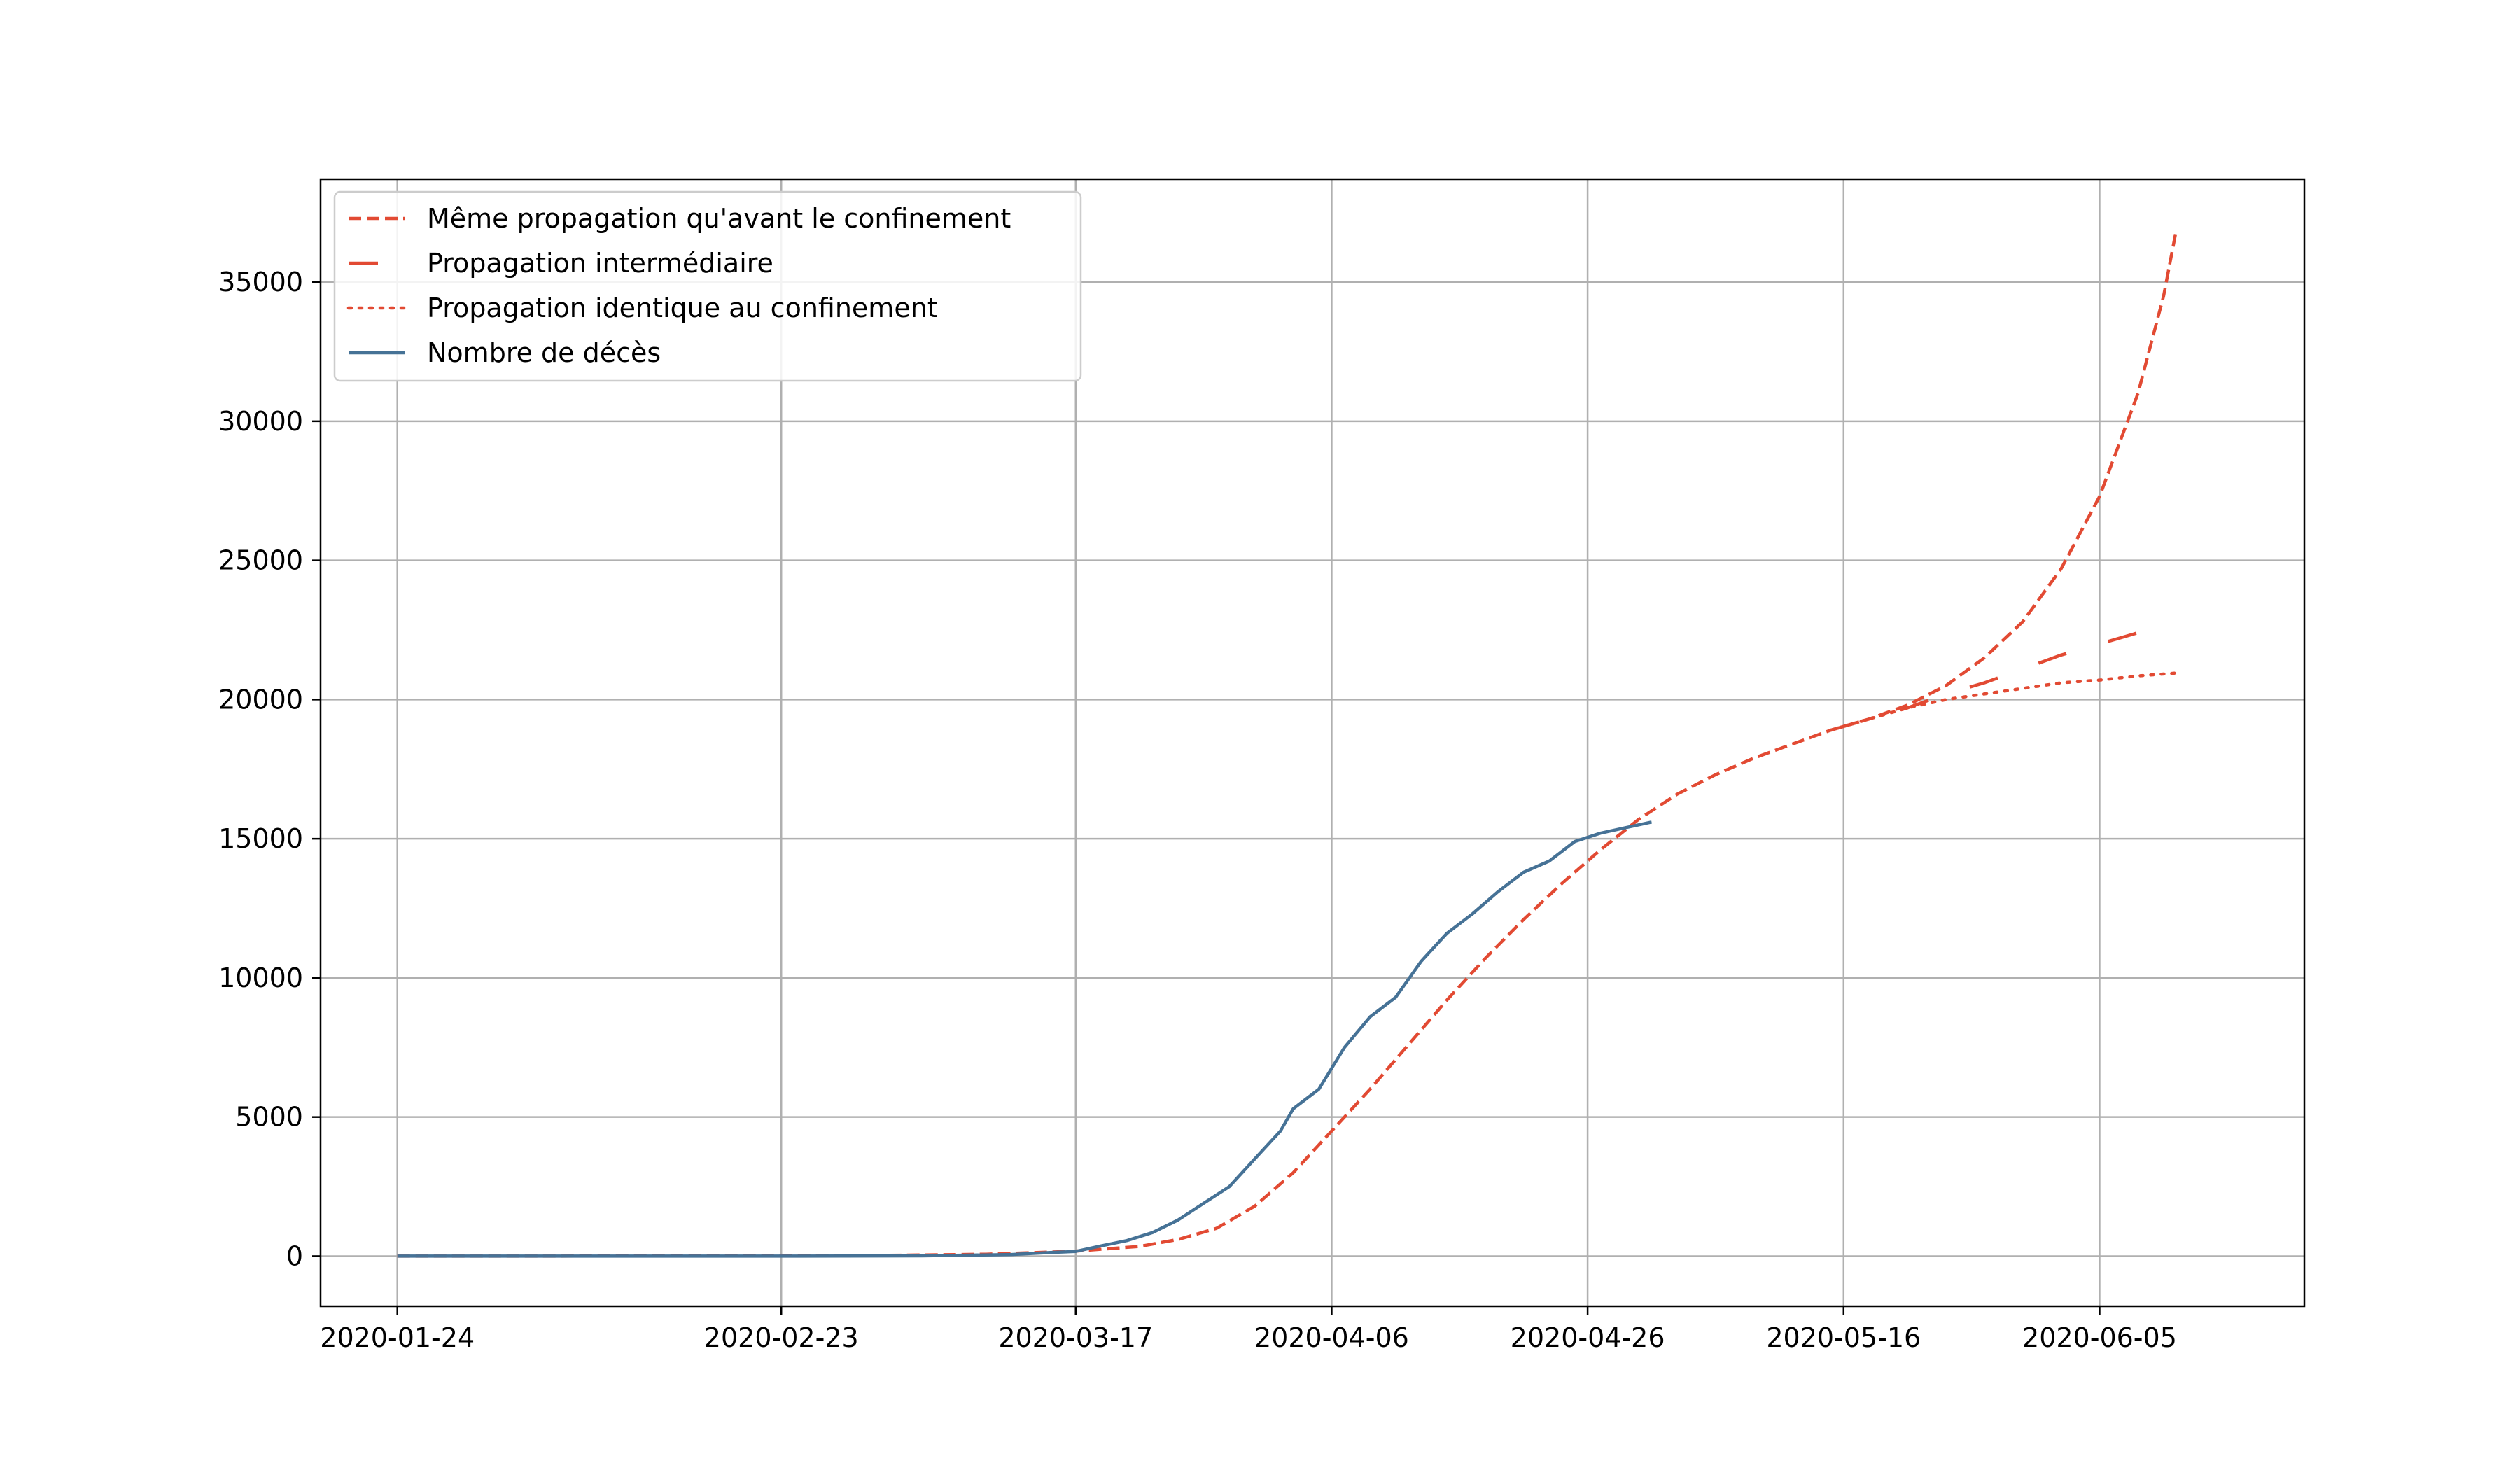  Describe the element at coordinates (294, 1255) in the screenshot. I see `y-tick-label: 0` at that location.